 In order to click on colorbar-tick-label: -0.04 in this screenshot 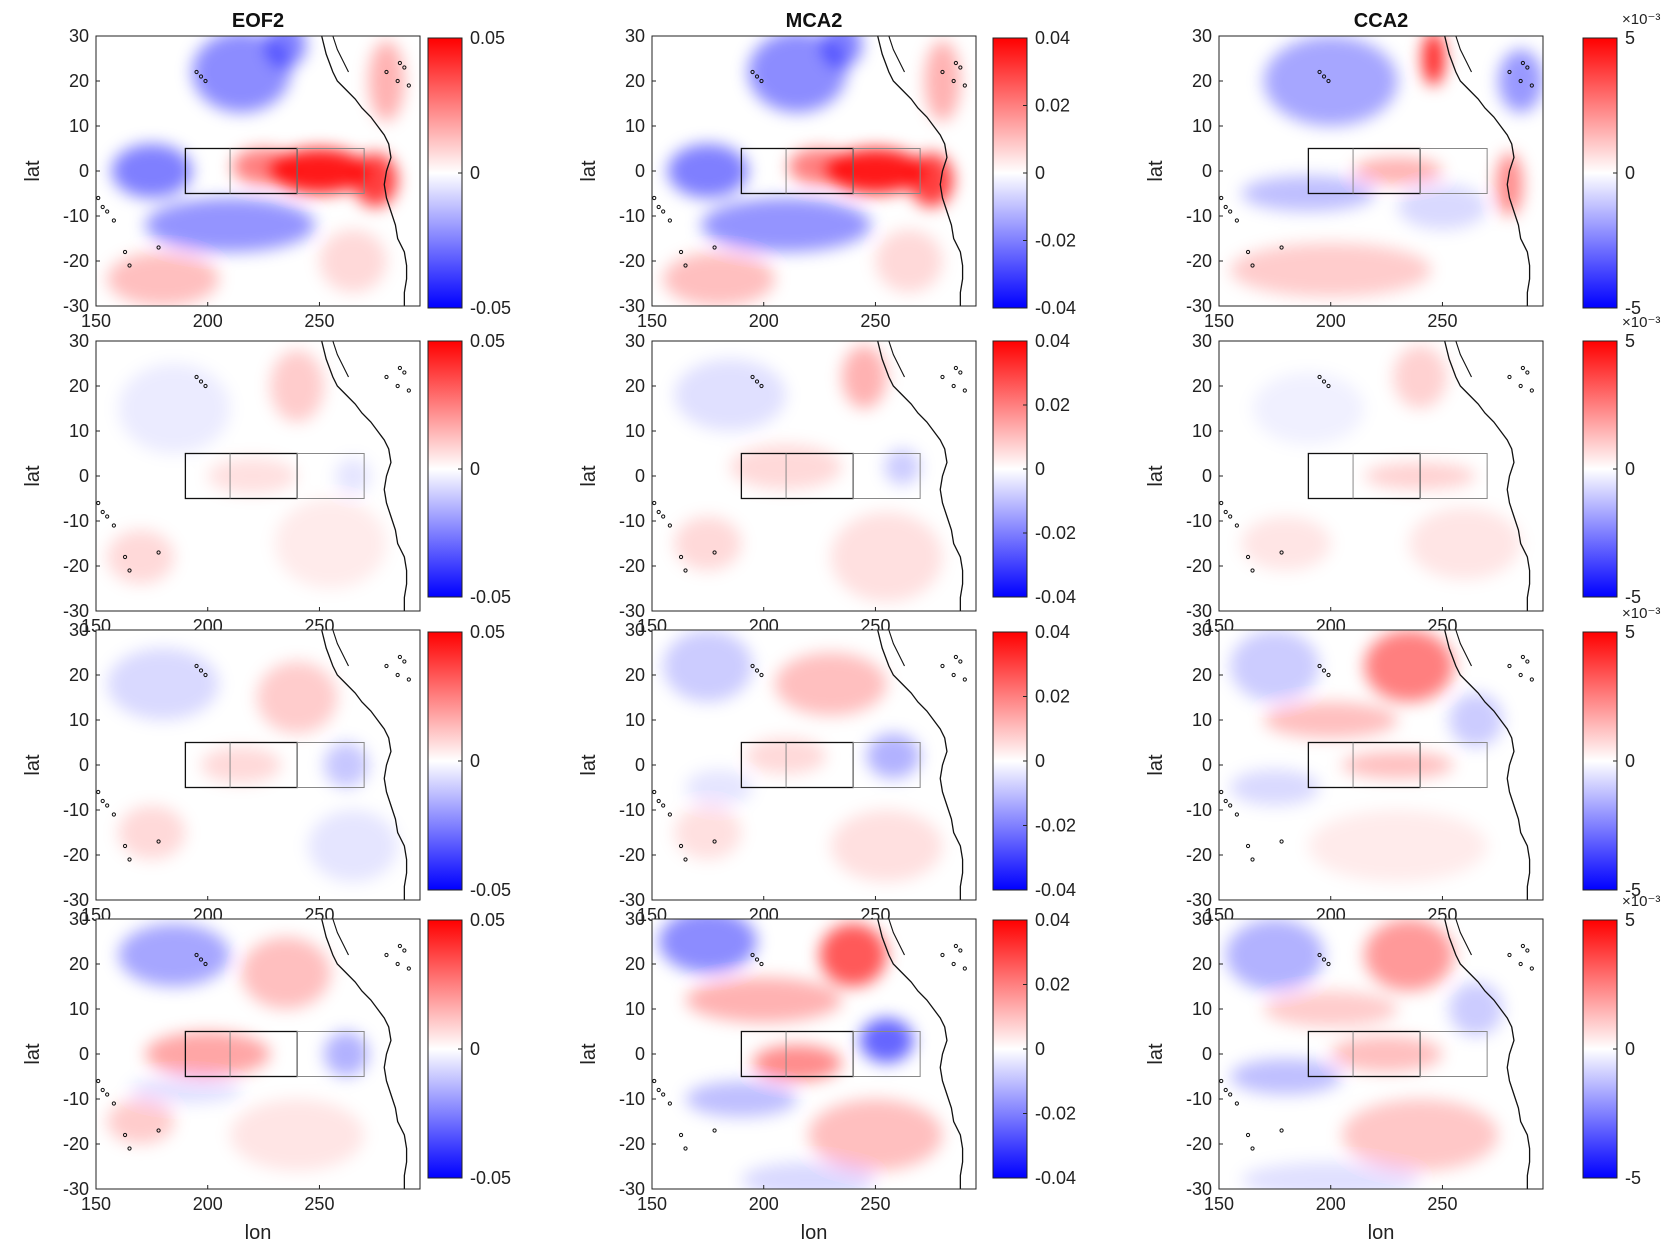, I will do `click(1055, 308)`.